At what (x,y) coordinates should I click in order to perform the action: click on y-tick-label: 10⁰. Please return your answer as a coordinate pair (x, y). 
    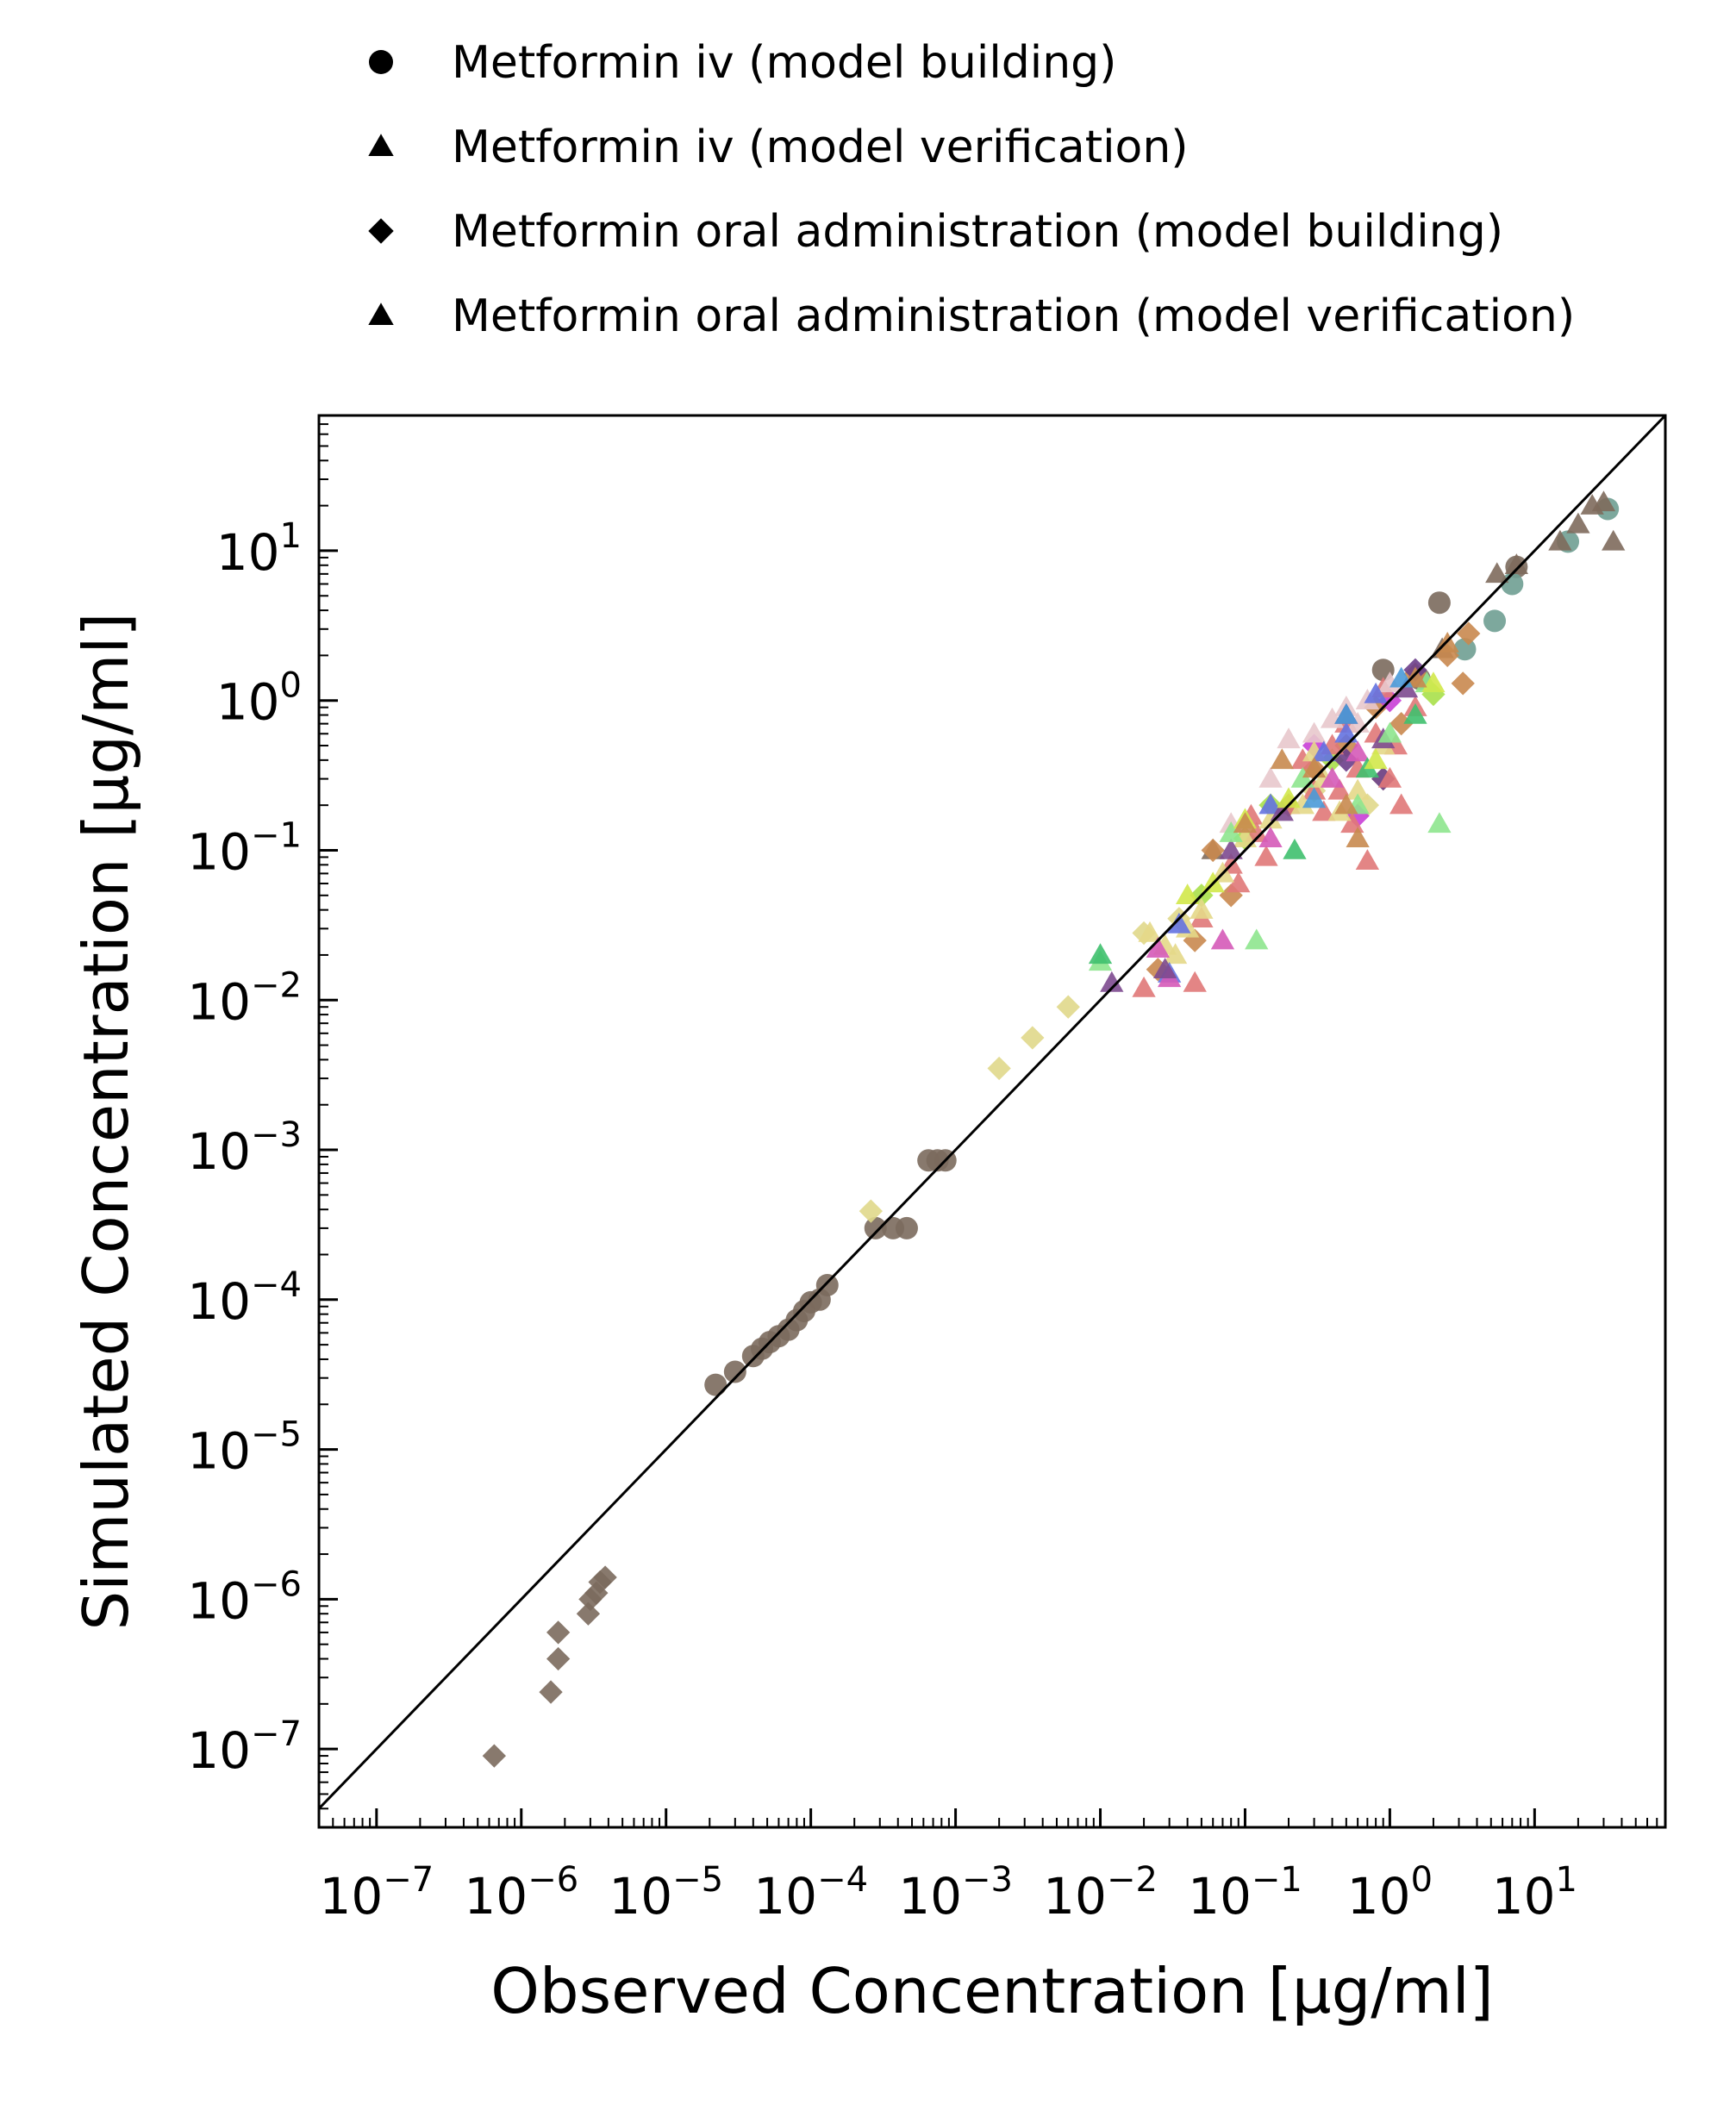
    Looking at the image, I should click on (259, 699).